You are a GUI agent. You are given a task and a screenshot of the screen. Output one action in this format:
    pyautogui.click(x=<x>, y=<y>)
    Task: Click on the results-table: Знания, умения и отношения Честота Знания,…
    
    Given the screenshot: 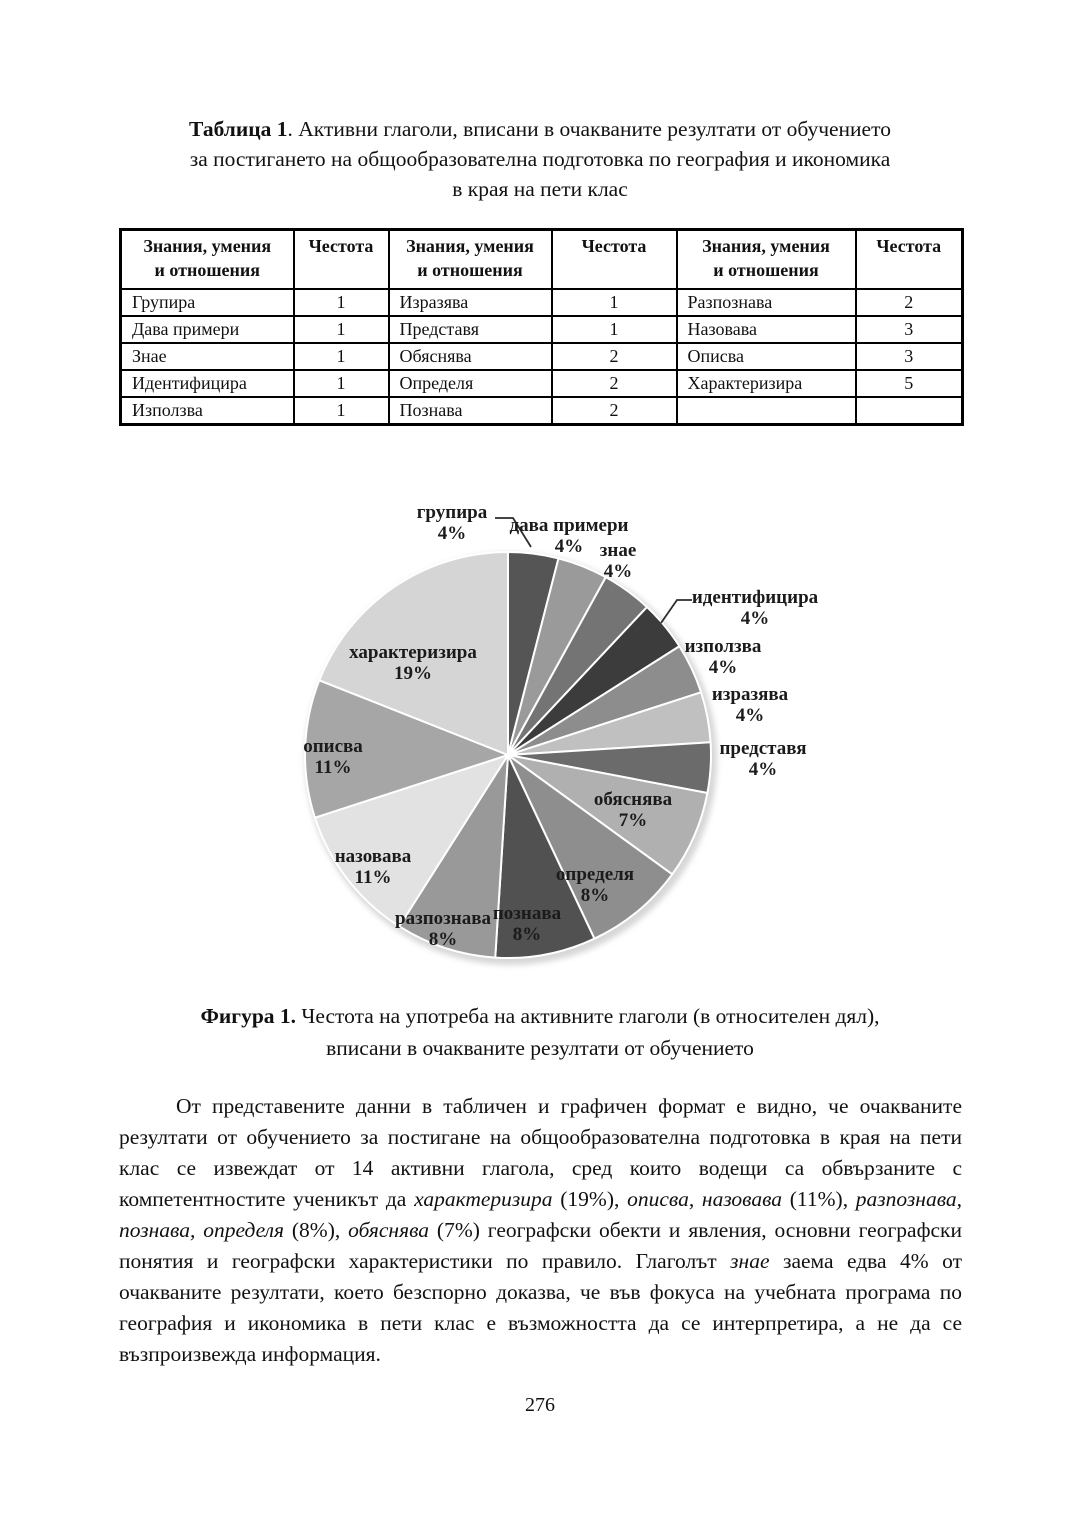 What is the action you would take?
    pyautogui.click(x=541, y=327)
    